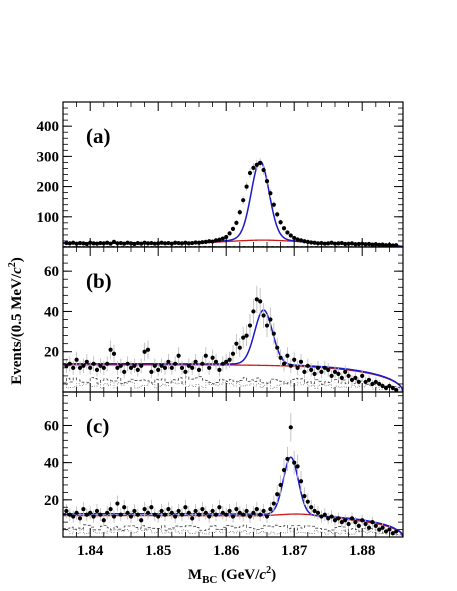  What do you see at coordinates (51, 272) in the screenshot?
I see `y-tick-label: 60` at bounding box center [51, 272].